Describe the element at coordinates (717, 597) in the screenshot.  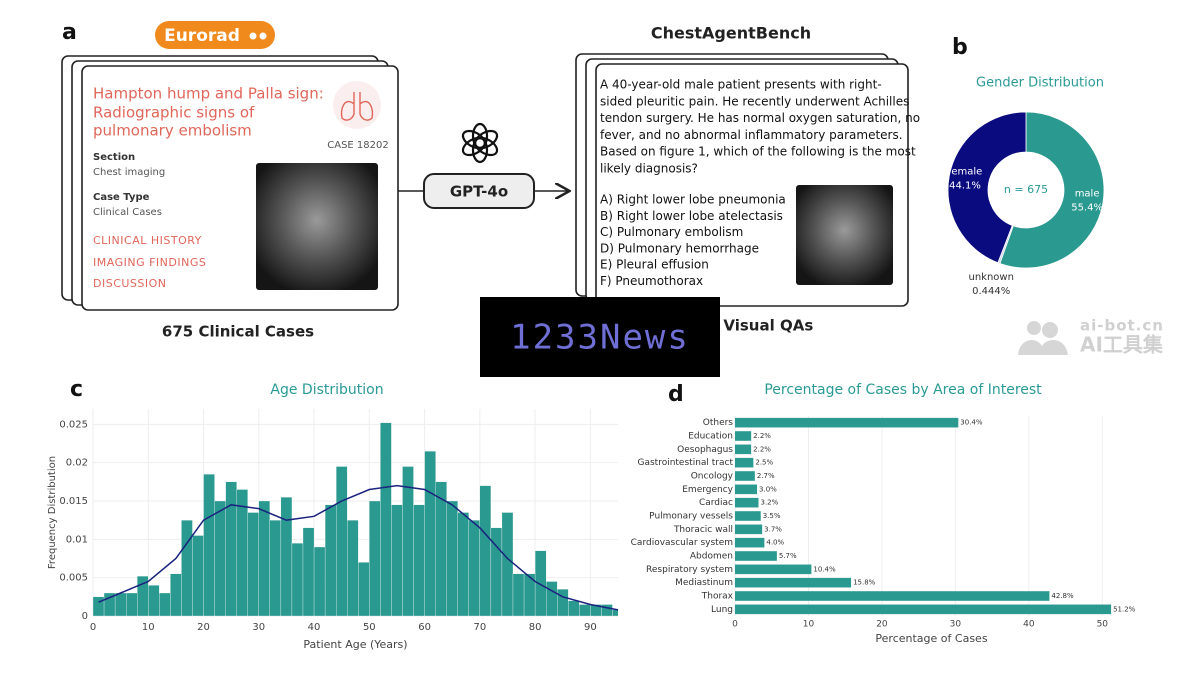
I see `category-label: Thorax` at that location.